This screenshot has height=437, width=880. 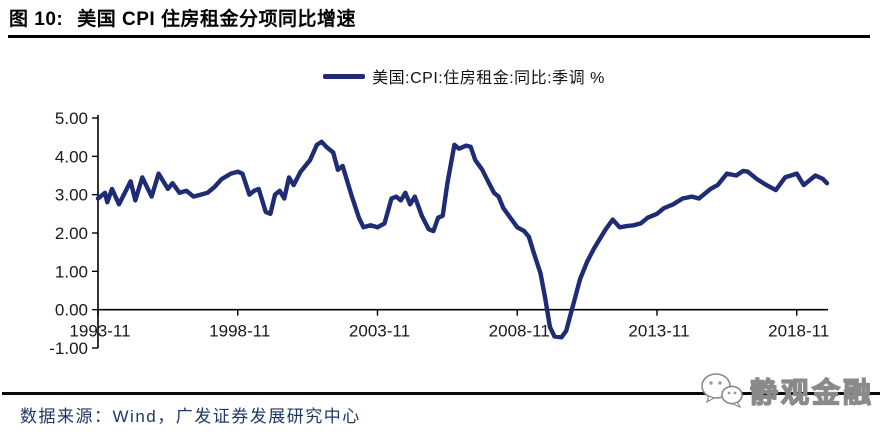 What do you see at coordinates (71, 156) in the screenshot?
I see `y-tick-label: 4.00` at bounding box center [71, 156].